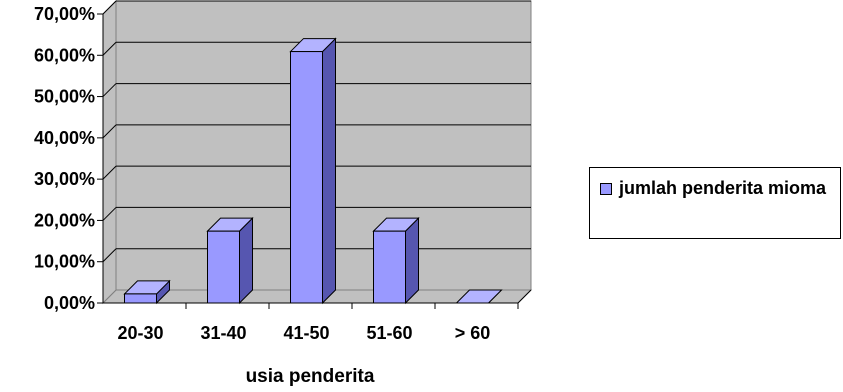 Image resolution: width=843 pixels, height=392 pixels. Describe the element at coordinates (310, 376) in the screenshot. I see `x-axis-title: usia penderita` at that location.